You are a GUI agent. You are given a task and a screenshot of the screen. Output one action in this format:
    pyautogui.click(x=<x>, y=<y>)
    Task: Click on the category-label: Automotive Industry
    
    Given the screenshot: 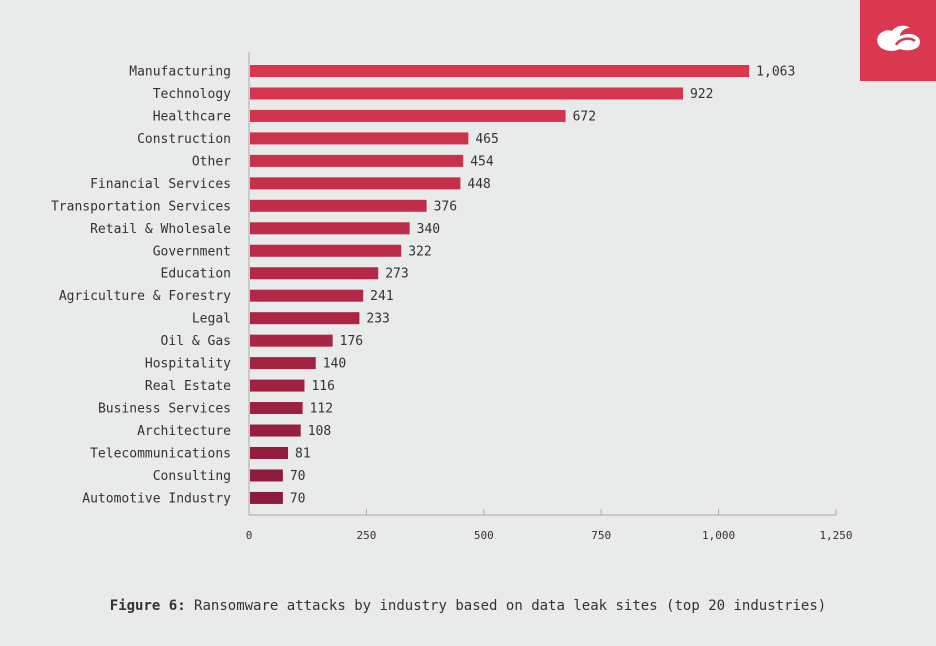 What is the action you would take?
    pyautogui.click(x=156, y=498)
    